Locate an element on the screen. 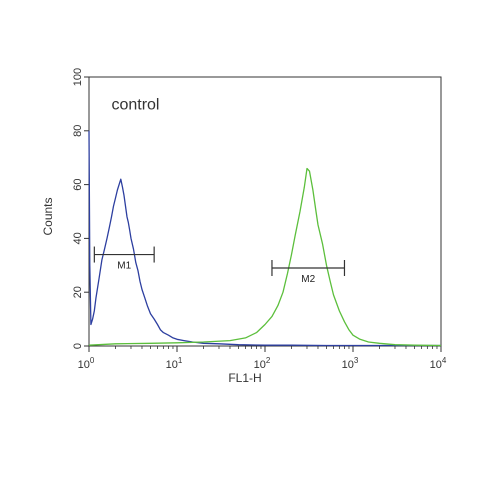 The image size is (500, 500). y-tick-label: 0 is located at coordinates (78, 346).